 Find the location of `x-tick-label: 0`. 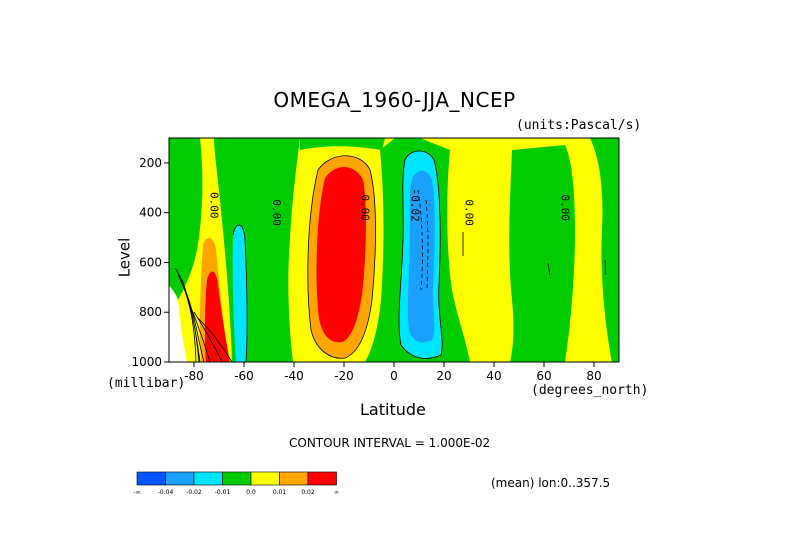

x-tick-label: 0 is located at coordinates (394, 376).